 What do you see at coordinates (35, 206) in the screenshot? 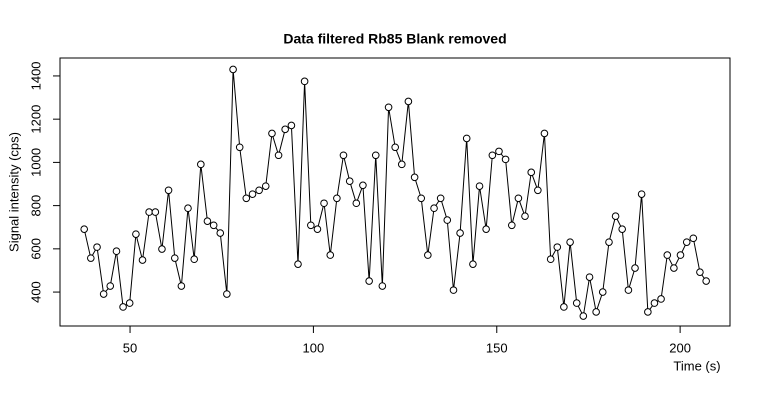
I see `y-tick-label: 800` at bounding box center [35, 206].